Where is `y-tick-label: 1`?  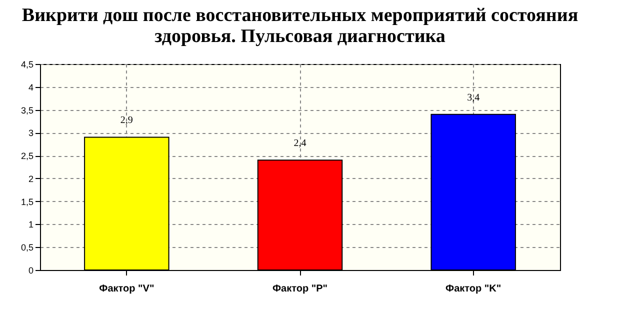 y-tick-label: 1 is located at coordinates (31, 225).